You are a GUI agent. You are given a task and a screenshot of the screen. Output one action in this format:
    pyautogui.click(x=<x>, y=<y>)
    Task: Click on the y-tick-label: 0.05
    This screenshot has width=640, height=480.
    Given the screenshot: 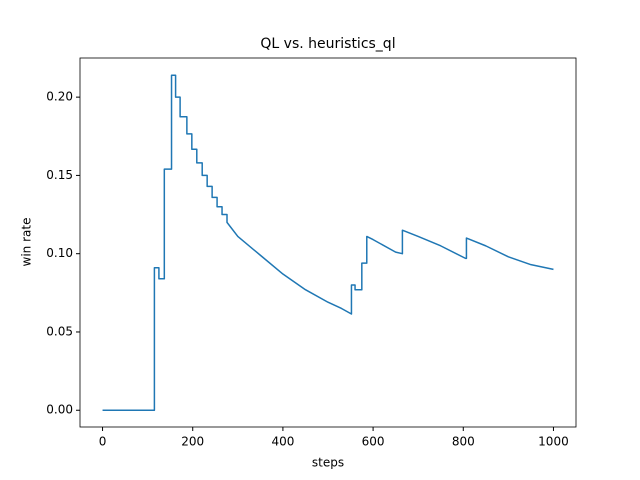 What is the action you would take?
    pyautogui.click(x=59, y=331)
    